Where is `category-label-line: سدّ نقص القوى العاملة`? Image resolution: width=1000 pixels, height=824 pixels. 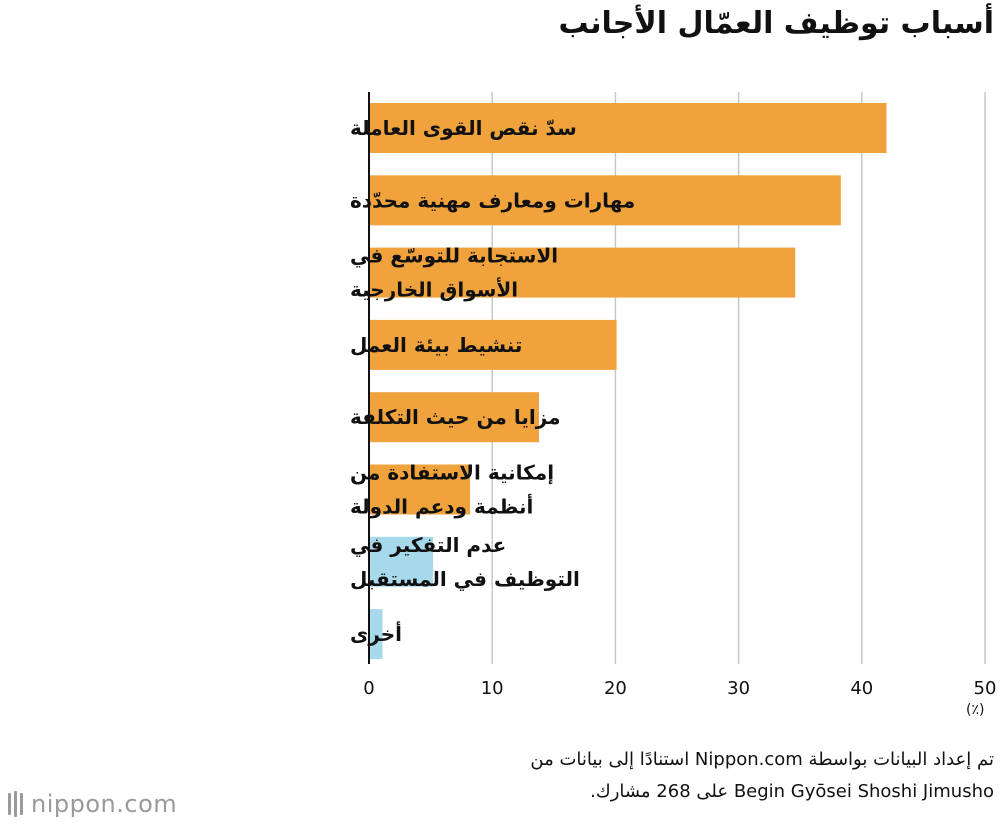
category-label-line: سدّ نقص القوى العاملة is located at coordinates (463, 128).